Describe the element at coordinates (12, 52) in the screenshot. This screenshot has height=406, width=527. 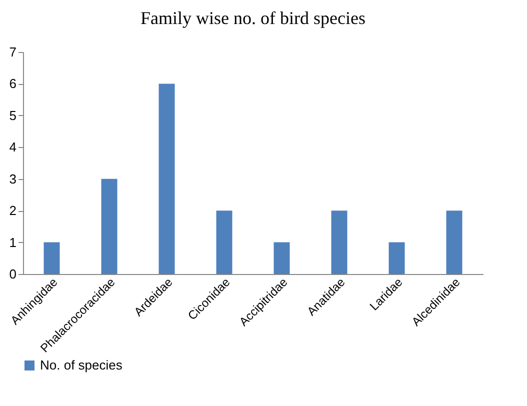
I see `y-tick-label: 7` at that location.